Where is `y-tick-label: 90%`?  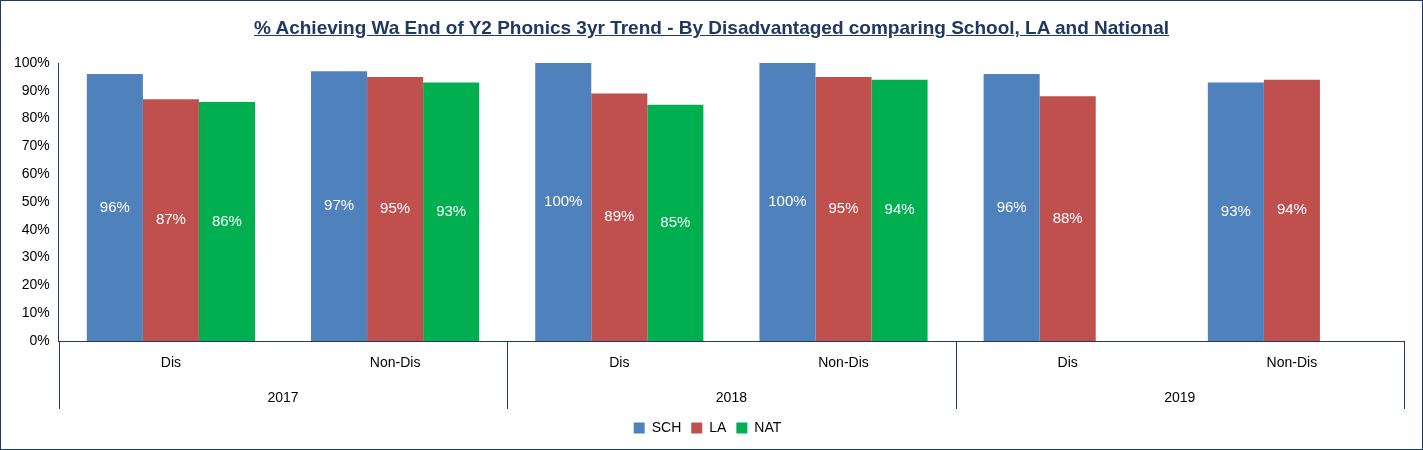 y-tick-label: 90% is located at coordinates (35, 89).